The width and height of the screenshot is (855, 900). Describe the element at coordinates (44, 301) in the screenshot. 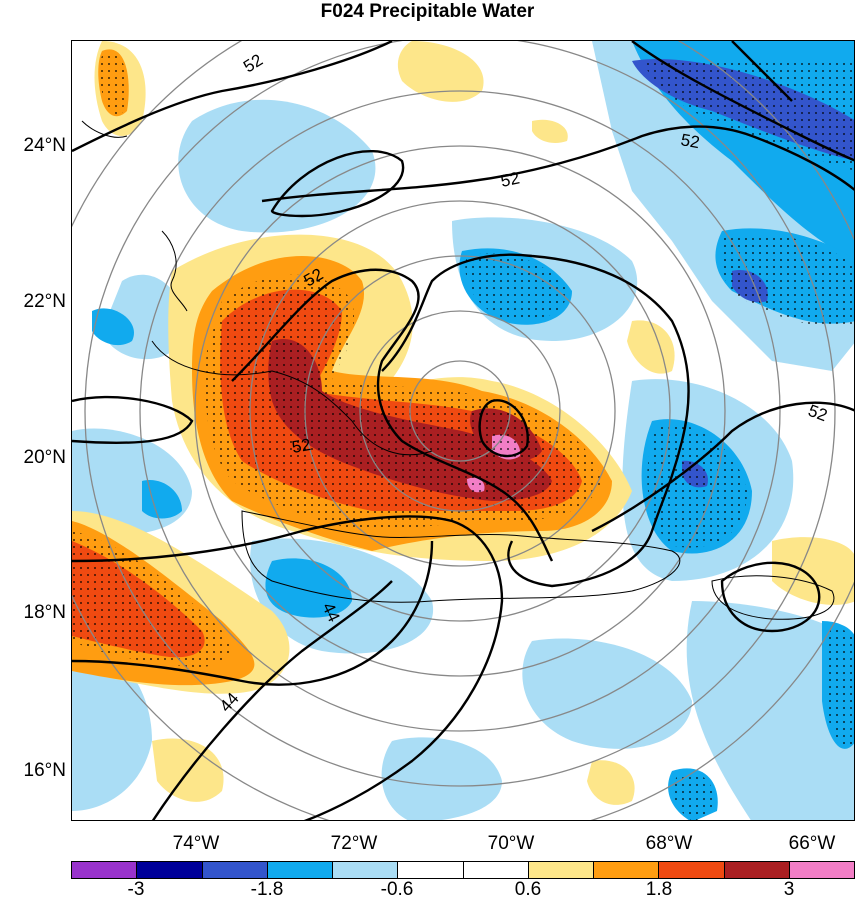

I see `lat-label-22n: 22°N` at that location.